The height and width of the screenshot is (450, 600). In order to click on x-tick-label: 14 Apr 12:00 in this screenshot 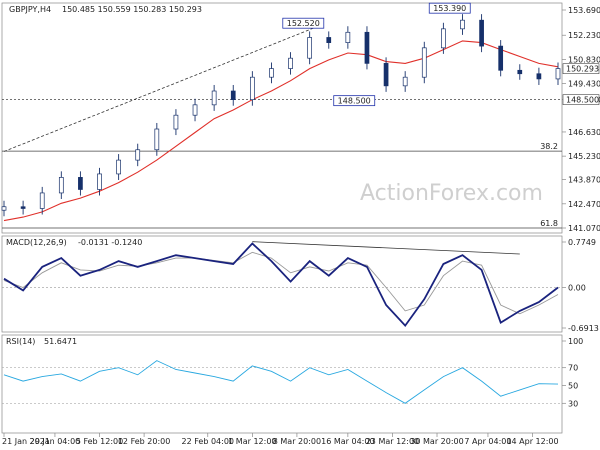, I will do `click(532, 441)`.